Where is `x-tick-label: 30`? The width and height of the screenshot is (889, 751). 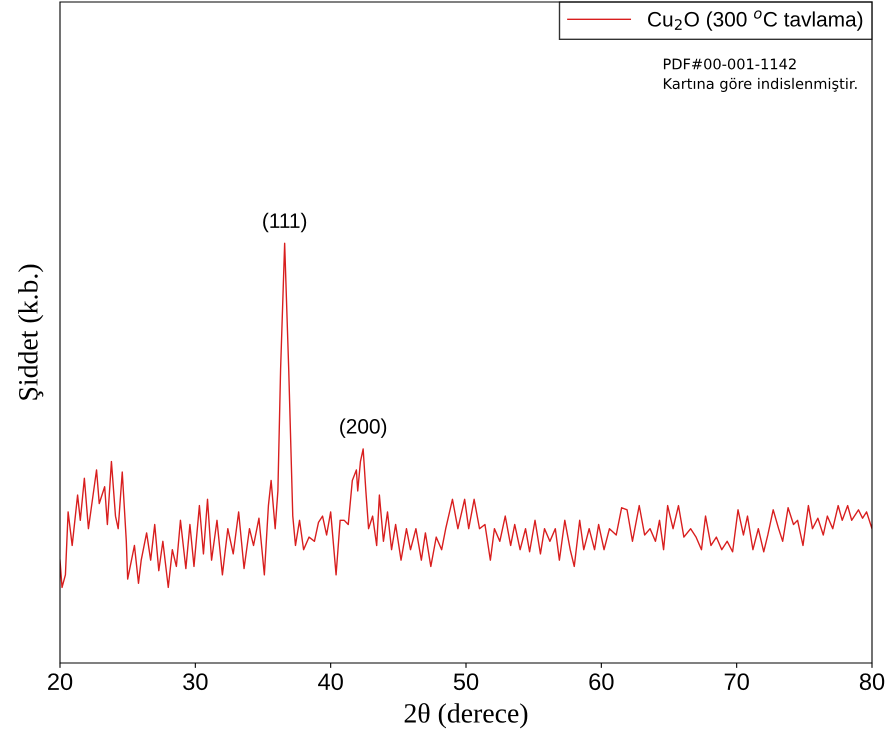
x-tick-label: 30 is located at coordinates (195, 681).